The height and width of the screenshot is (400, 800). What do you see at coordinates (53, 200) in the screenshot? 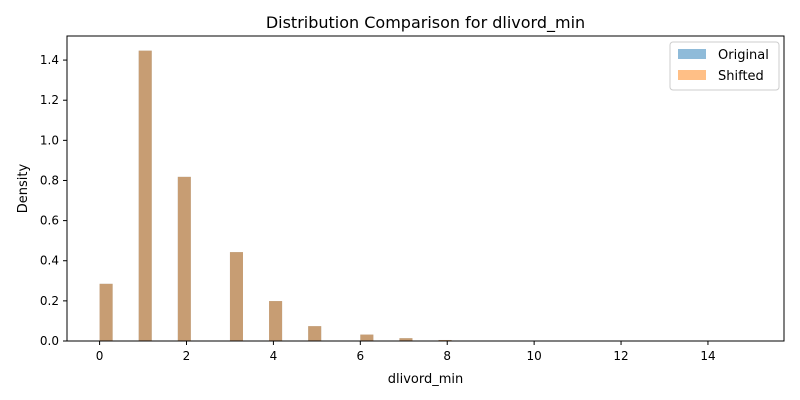
I see `y-axis: 0.0 0.2 0.4 0.6 0.8 1.0 1.2 1.4` at bounding box center [53, 200].